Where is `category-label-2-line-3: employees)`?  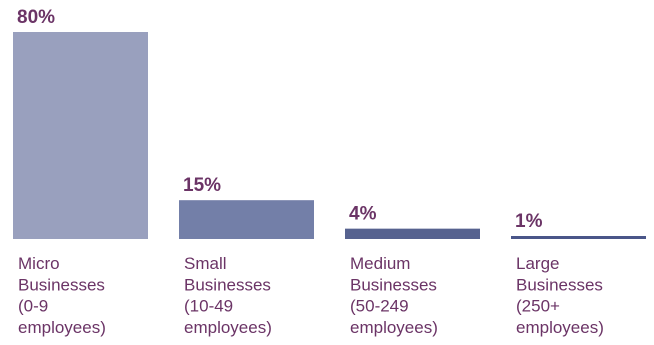 category-label-2-line-3: employees) is located at coordinates (394, 327).